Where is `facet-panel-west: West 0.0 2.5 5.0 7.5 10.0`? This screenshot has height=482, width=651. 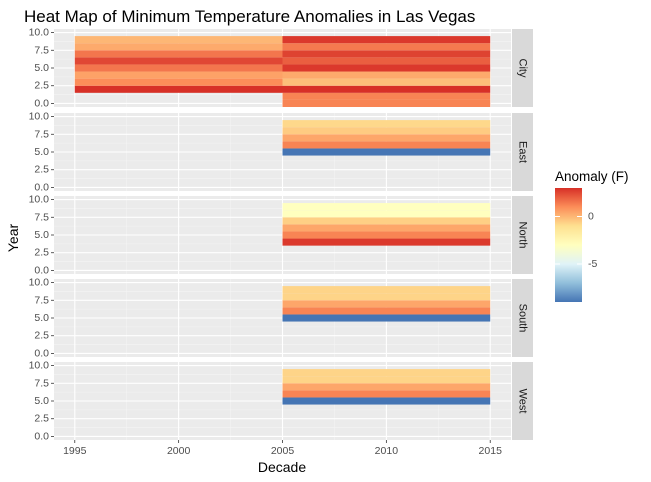 facet-panel-west: West 0.0 2.5 5.0 7.5 10.0 is located at coordinates (281, 401).